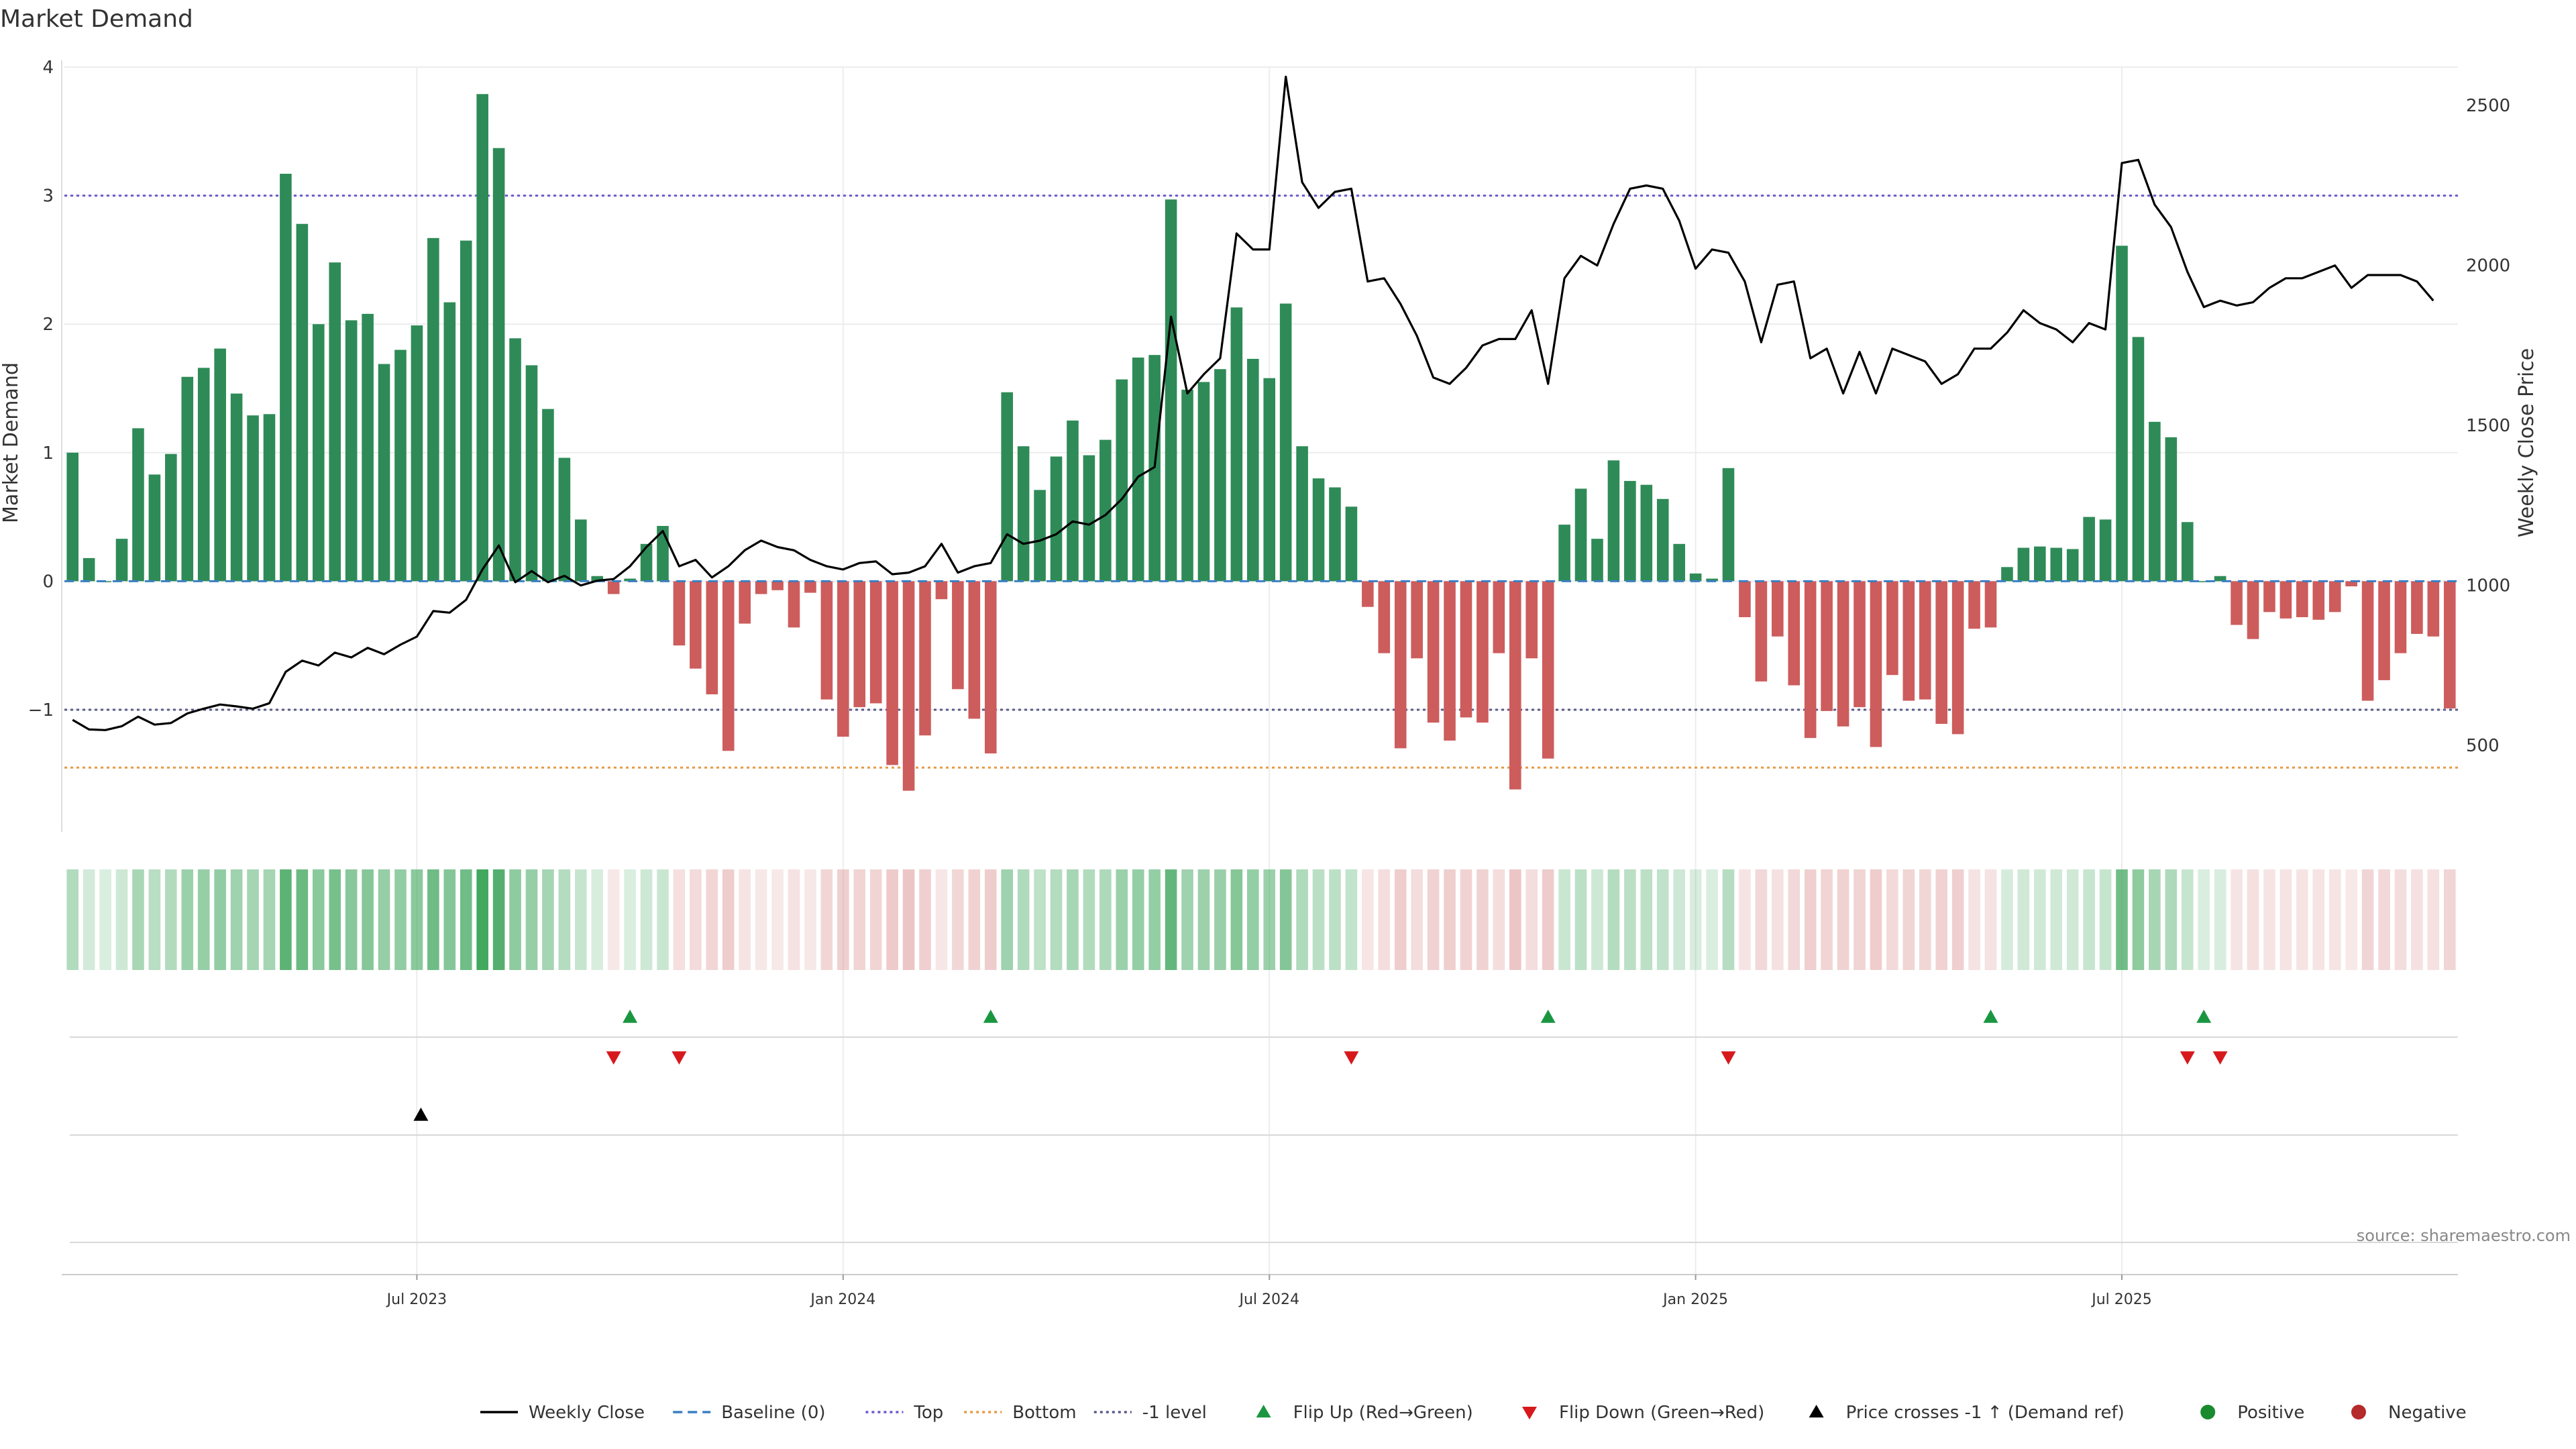 Image resolution: width=2576 pixels, height=1449 pixels. What do you see at coordinates (1264, 1126) in the screenshot?
I see `event-markers` at bounding box center [1264, 1126].